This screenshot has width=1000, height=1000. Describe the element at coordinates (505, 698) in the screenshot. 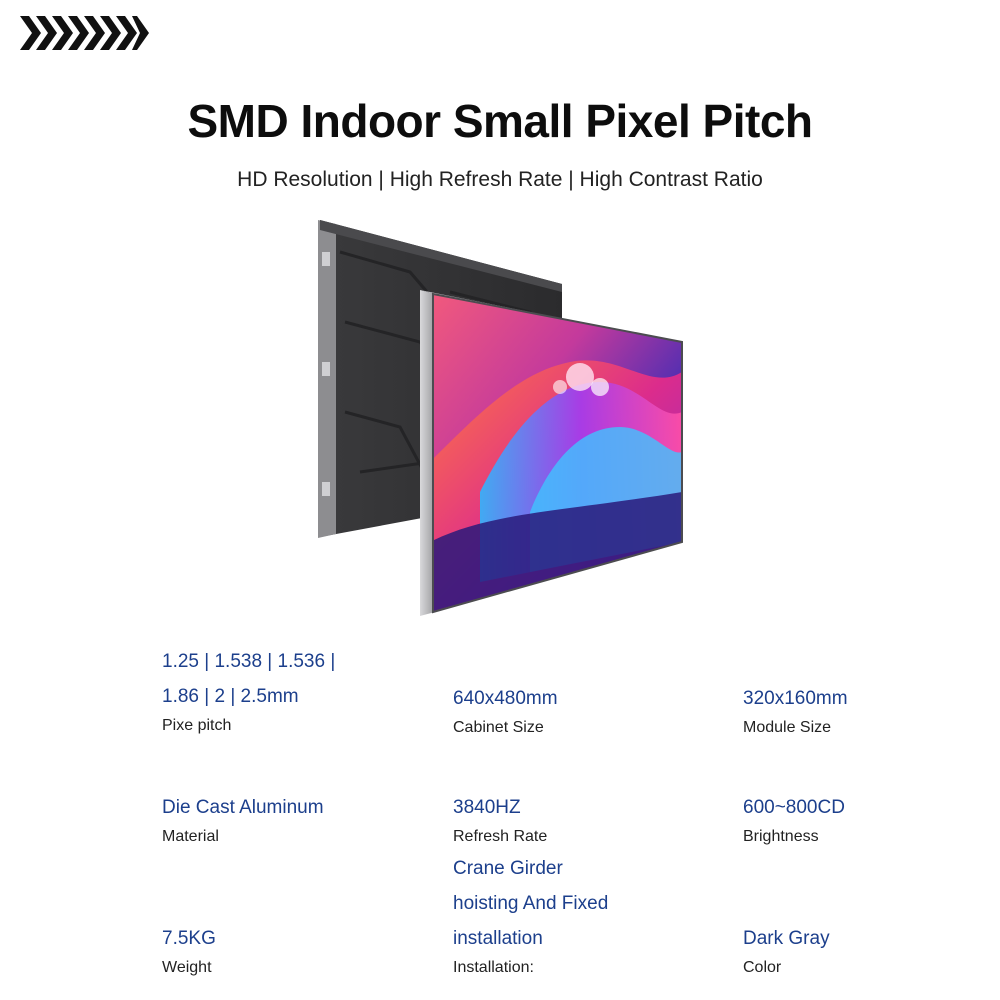

I see `cabinet-size-value: 640x480mm` at that location.